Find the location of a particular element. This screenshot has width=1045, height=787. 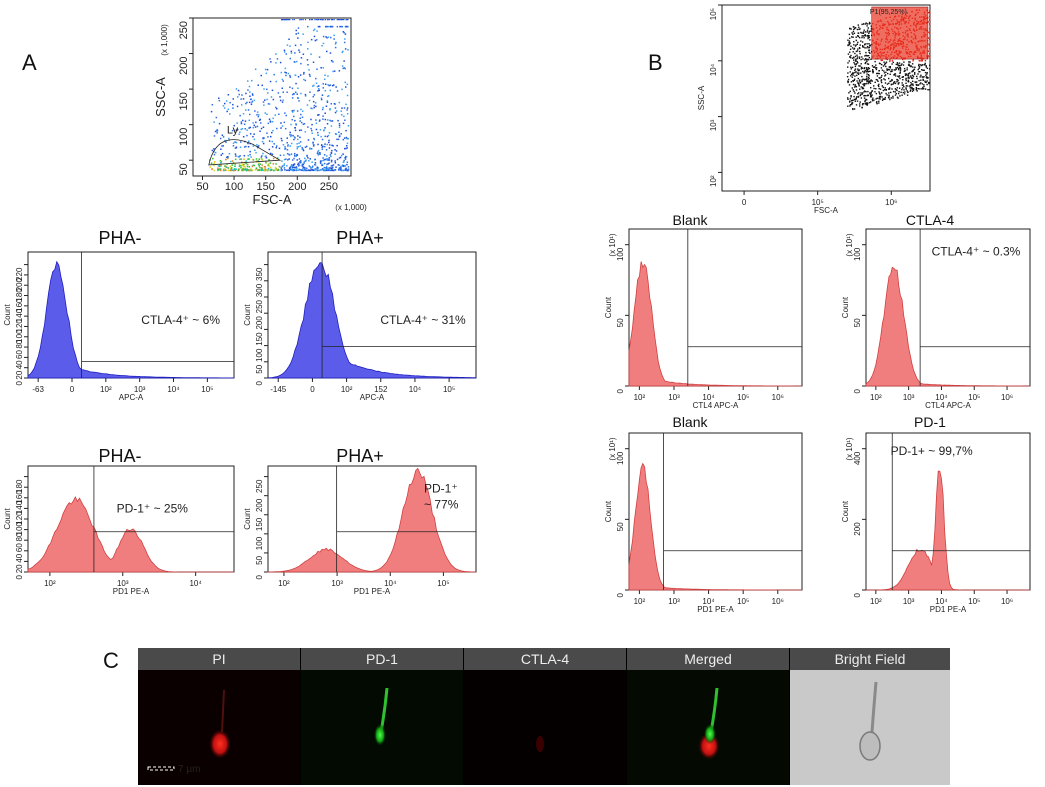

y-tick-label: 350 is located at coordinates (259, 274).